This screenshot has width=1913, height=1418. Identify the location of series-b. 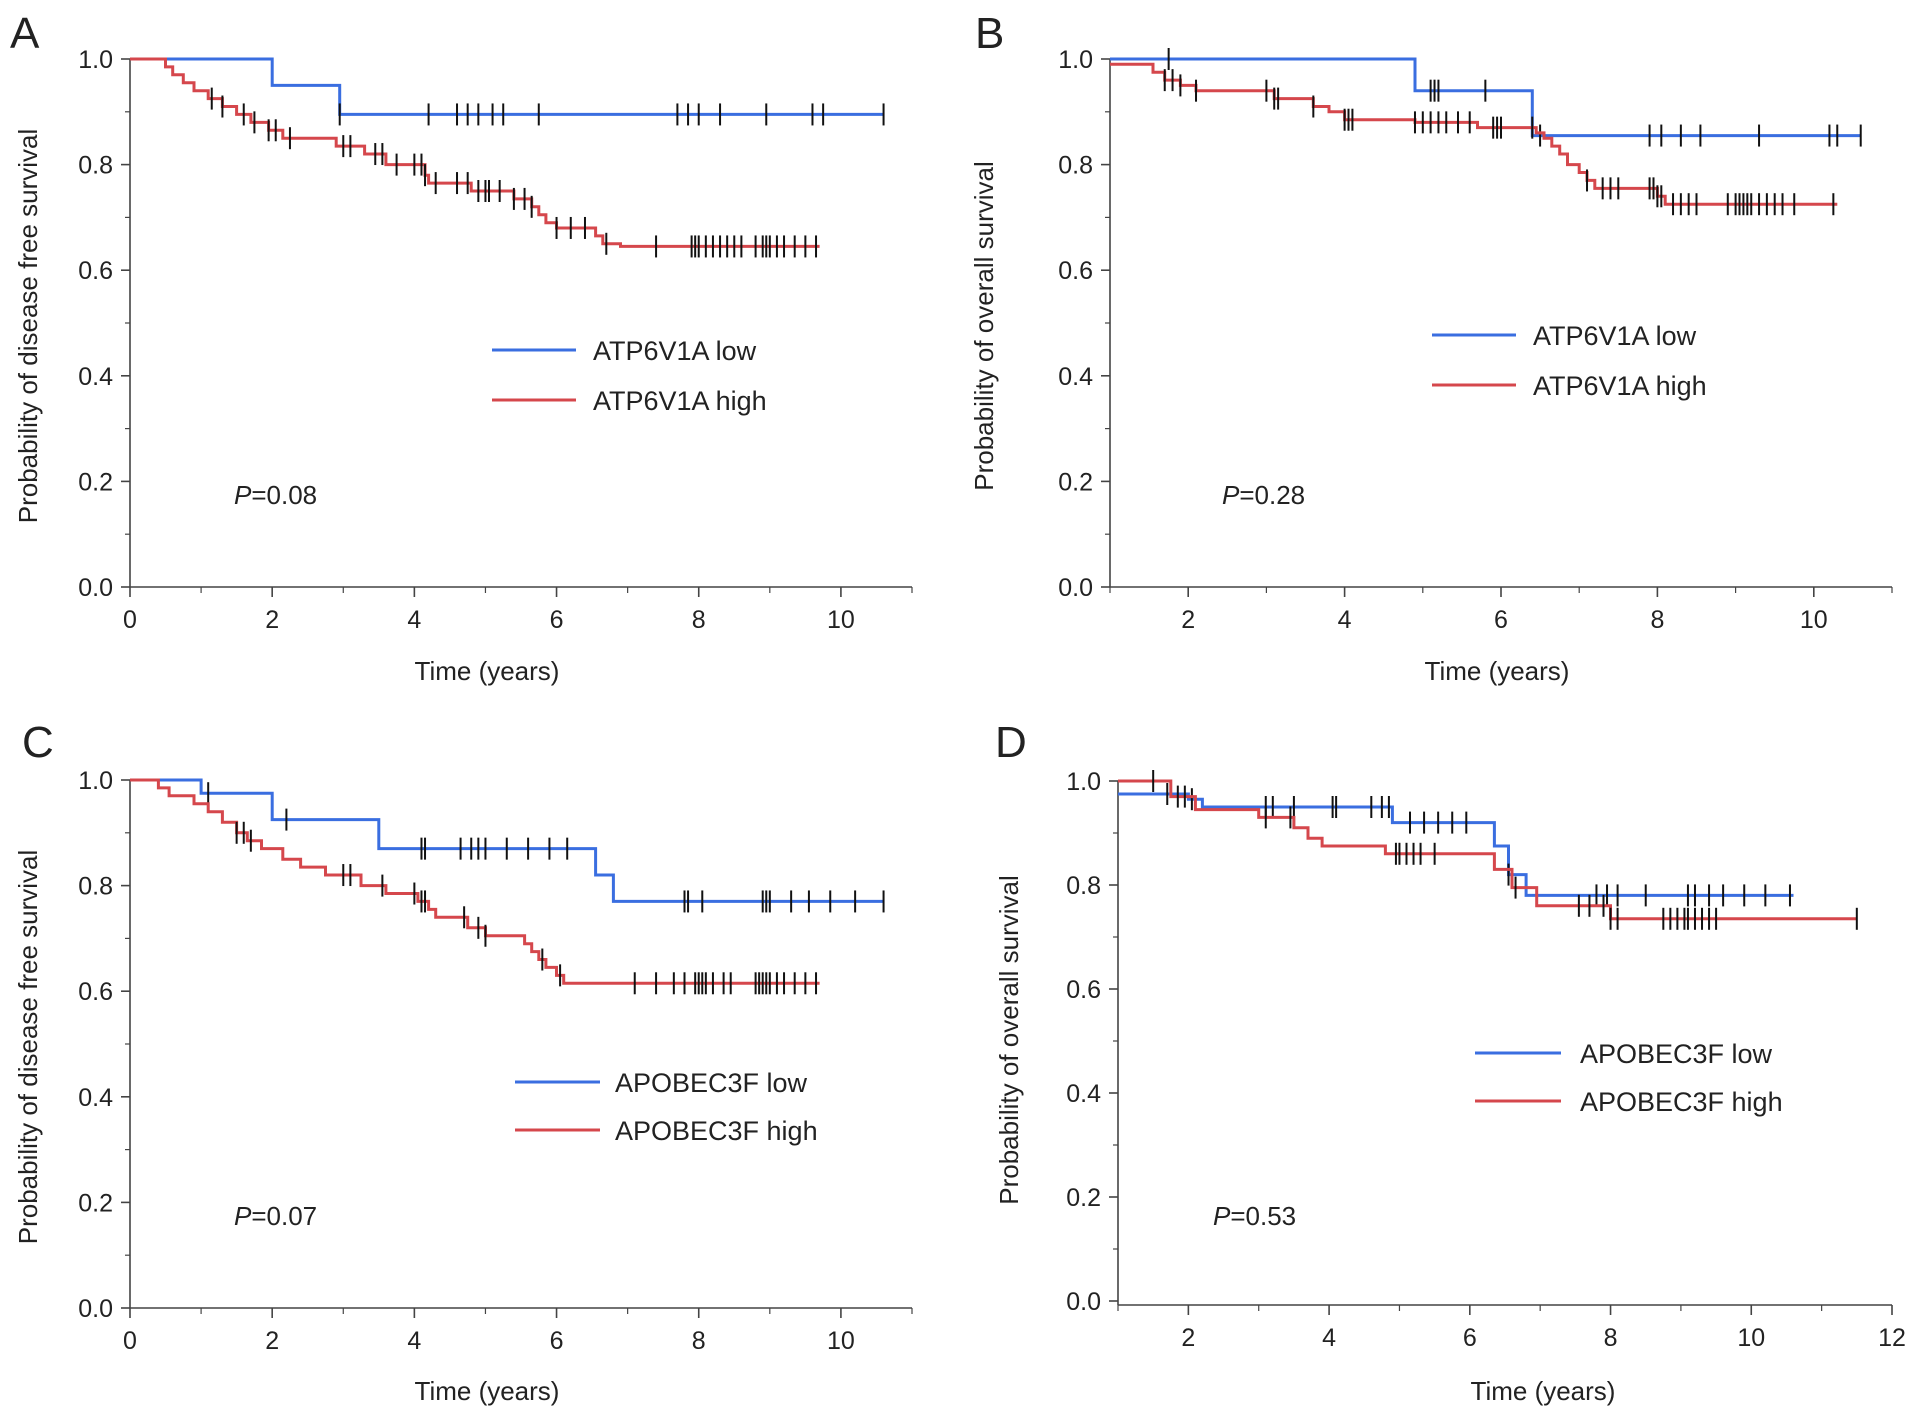
(1486, 132).